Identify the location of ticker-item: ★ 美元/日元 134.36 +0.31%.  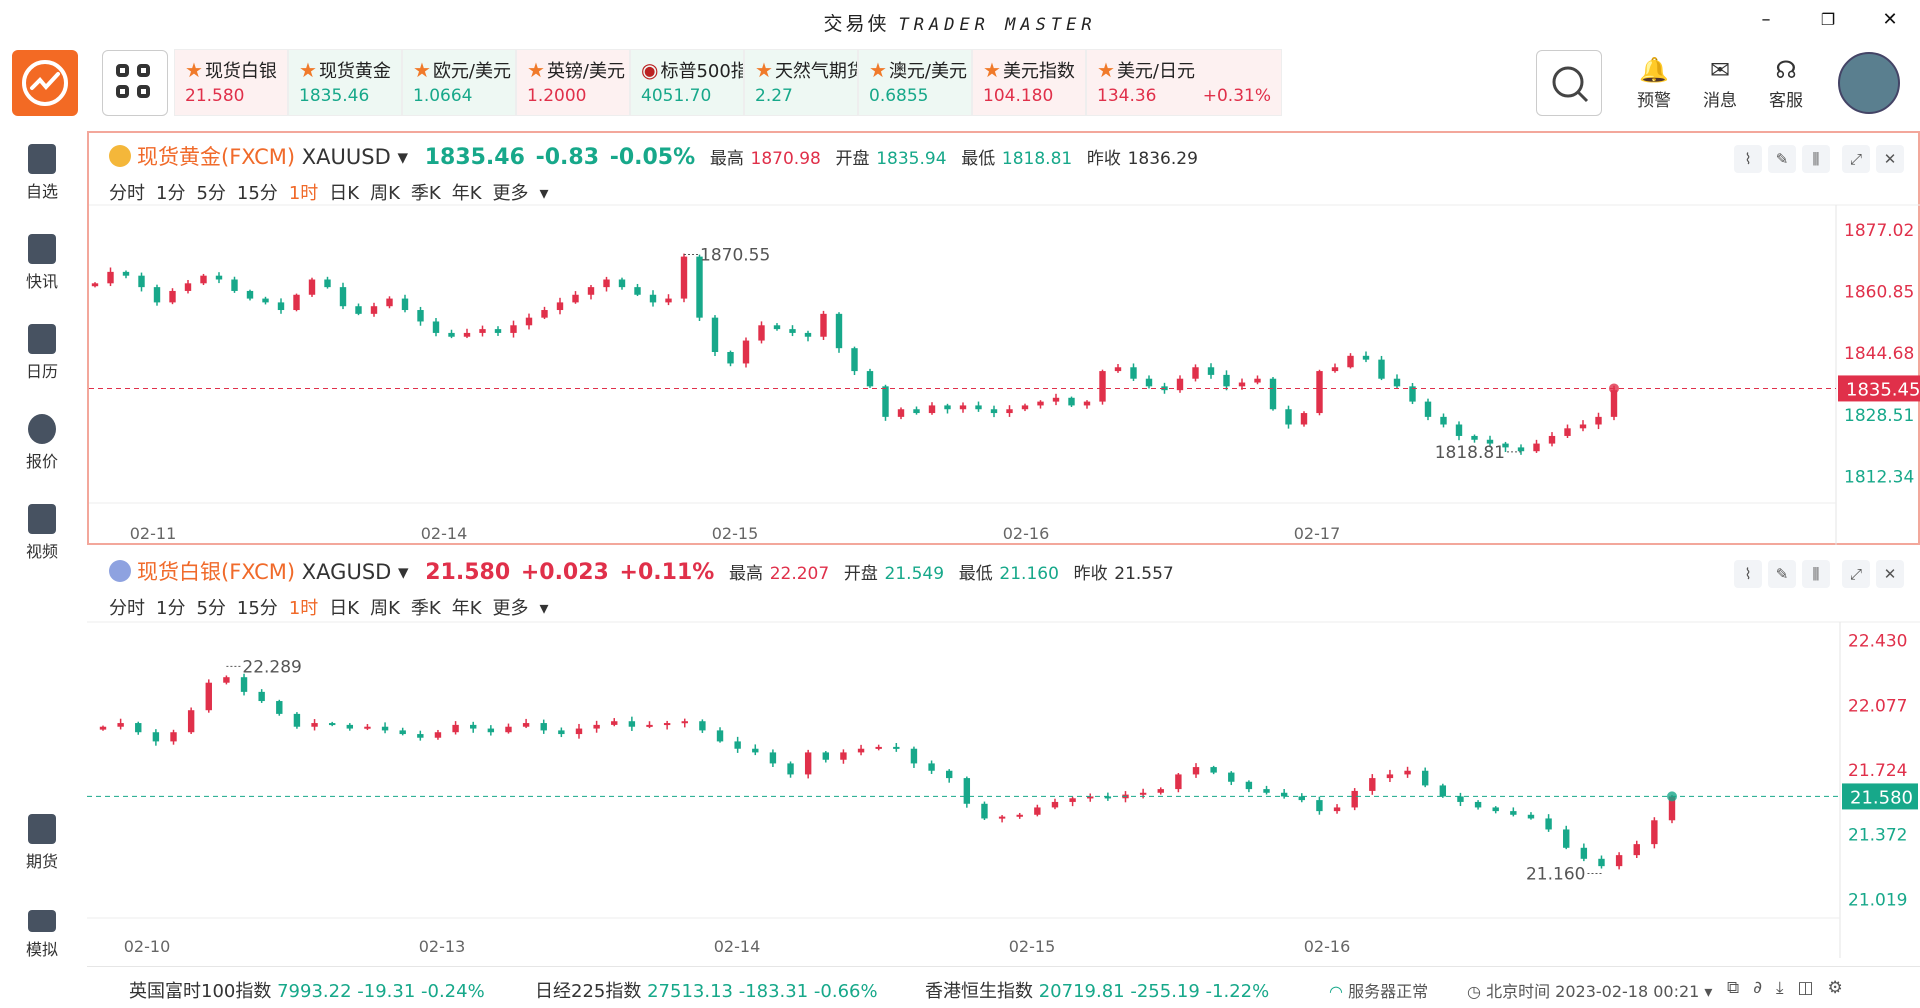
(1184, 82).